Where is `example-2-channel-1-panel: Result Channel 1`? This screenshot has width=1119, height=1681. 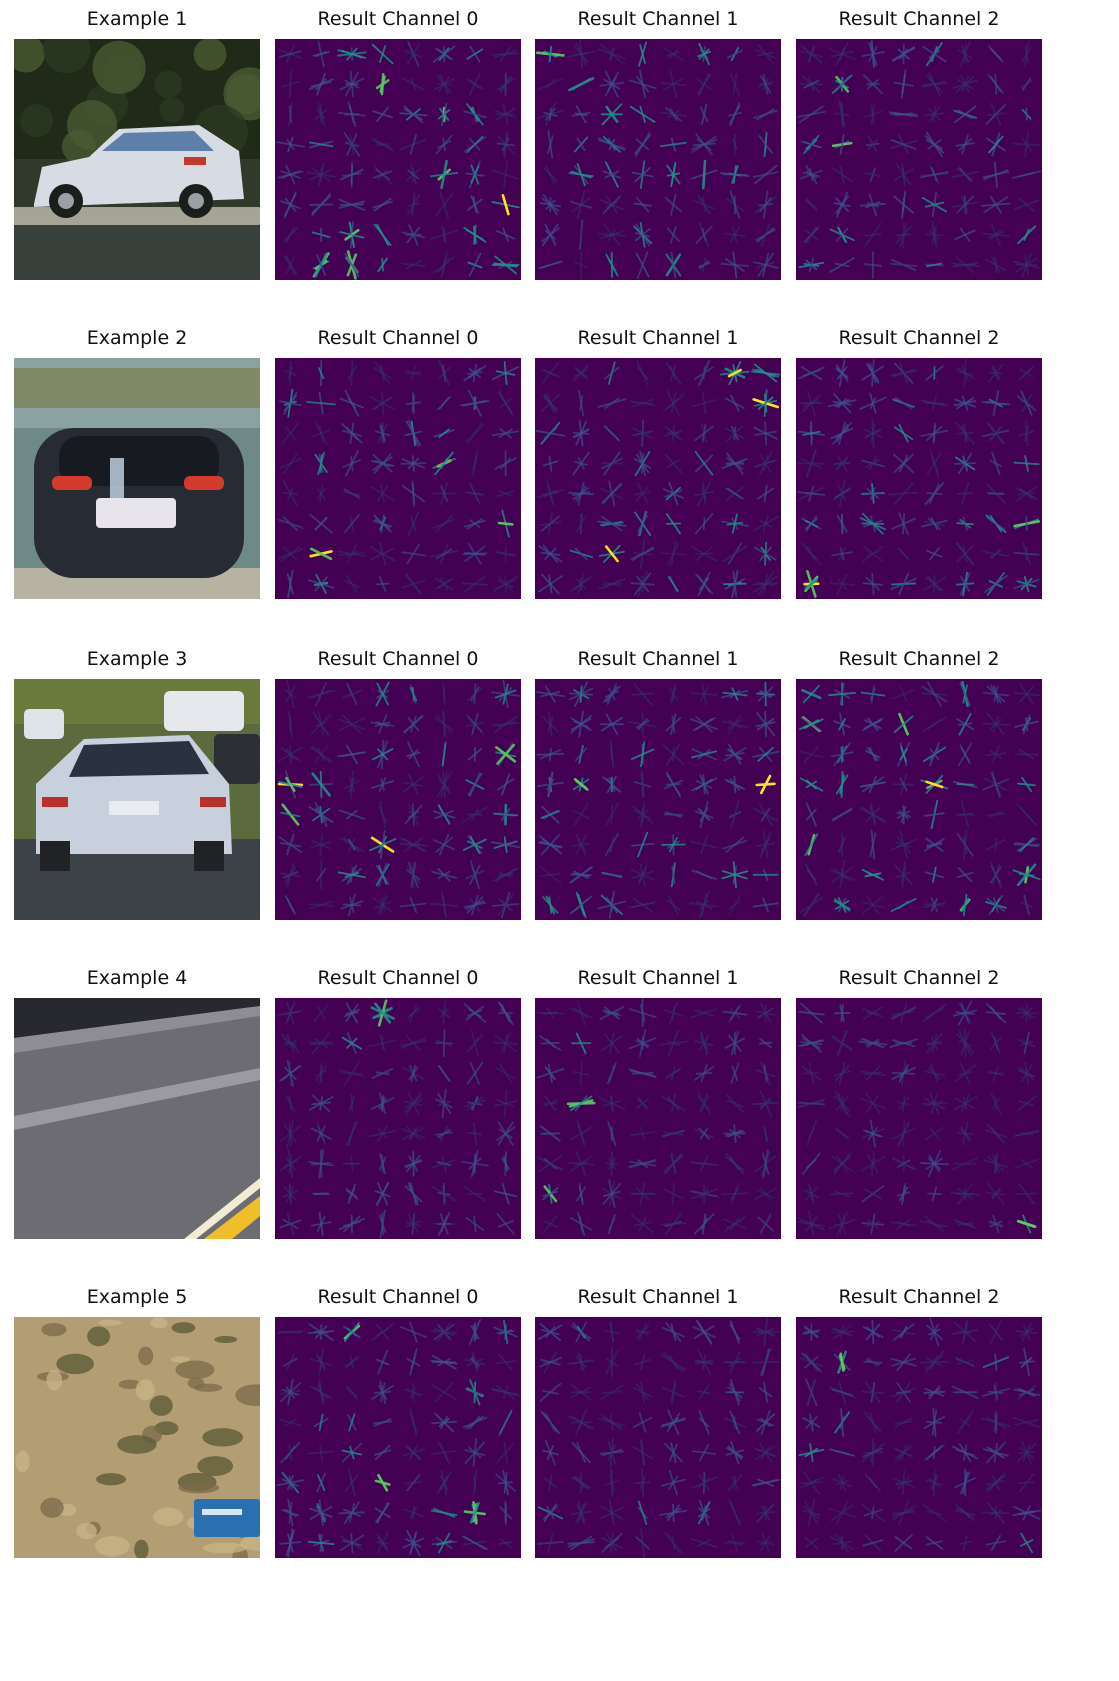 example-2-channel-1-panel: Result Channel 1 is located at coordinates (658, 461).